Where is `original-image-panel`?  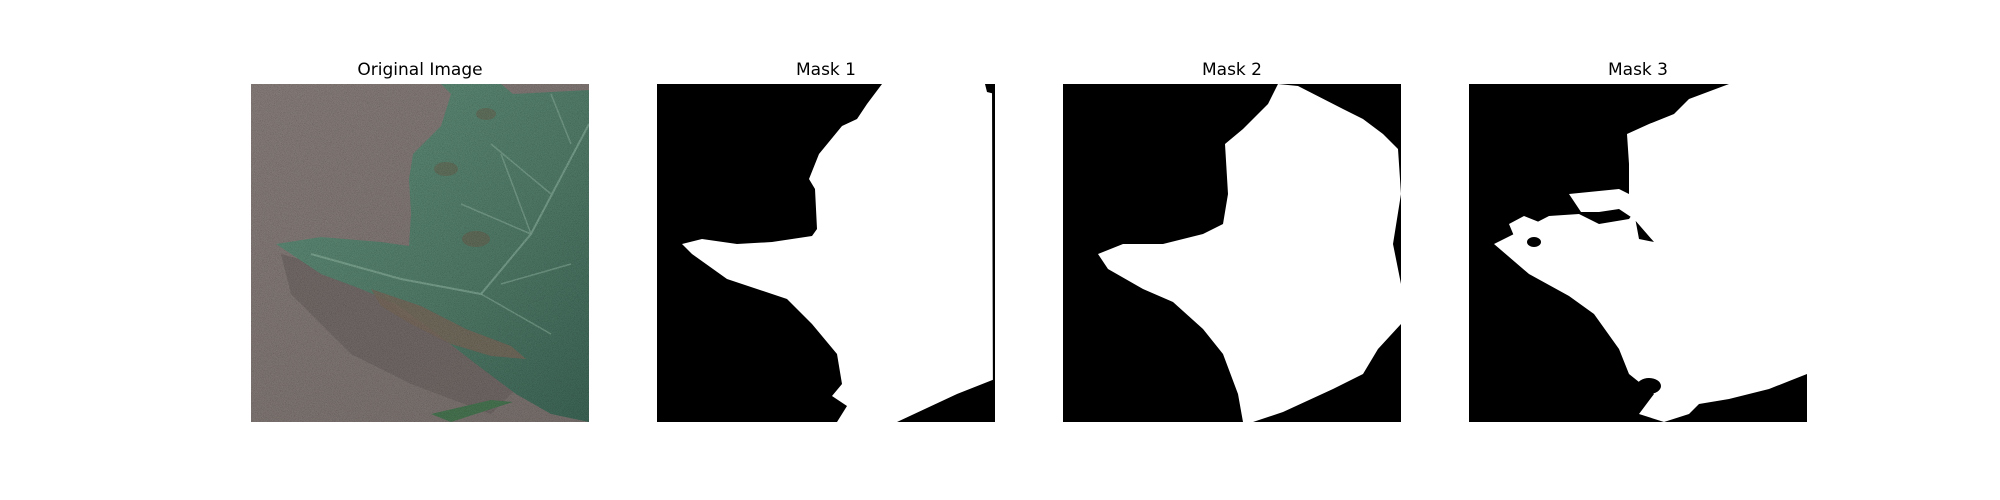
original-image-panel is located at coordinates (420, 253).